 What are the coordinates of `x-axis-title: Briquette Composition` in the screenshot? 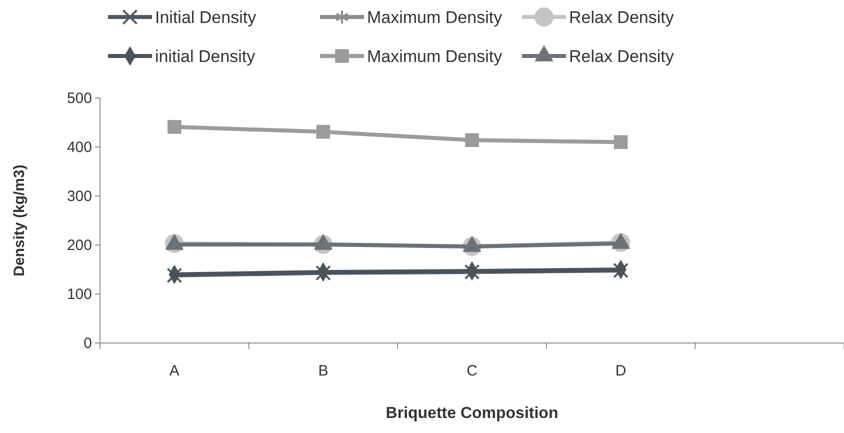 It's located at (472, 413).